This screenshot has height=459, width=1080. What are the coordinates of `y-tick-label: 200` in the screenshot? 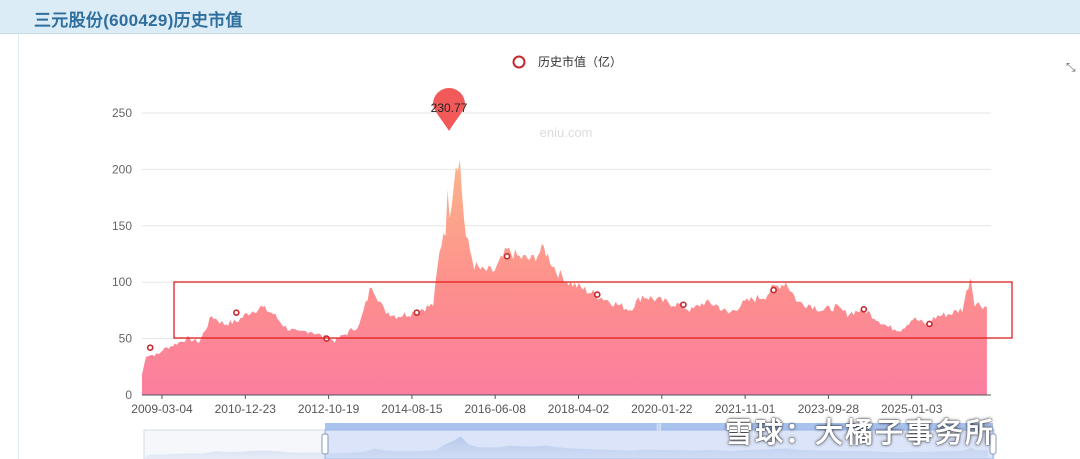 It's located at (122, 169).